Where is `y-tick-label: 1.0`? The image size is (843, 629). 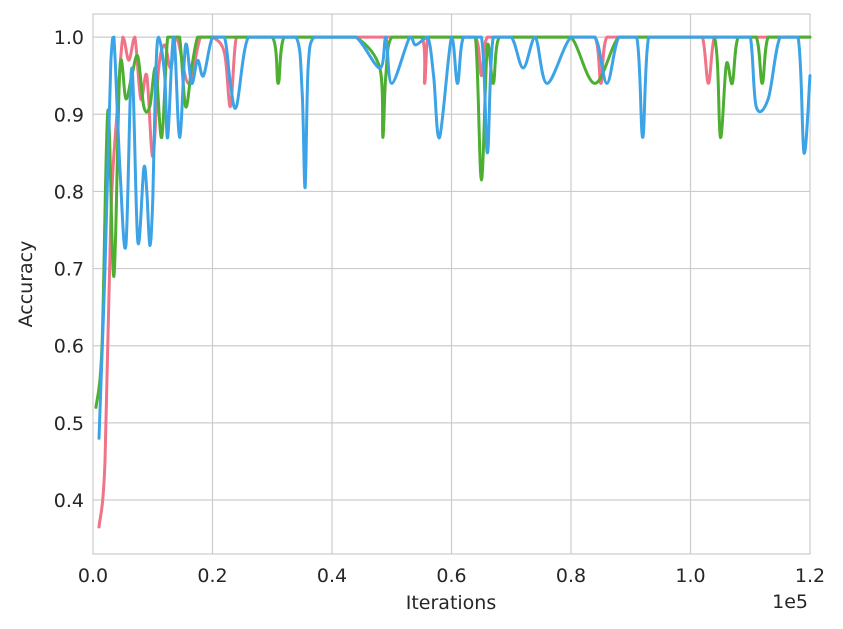
y-tick-label: 1.0 is located at coordinates (69, 38).